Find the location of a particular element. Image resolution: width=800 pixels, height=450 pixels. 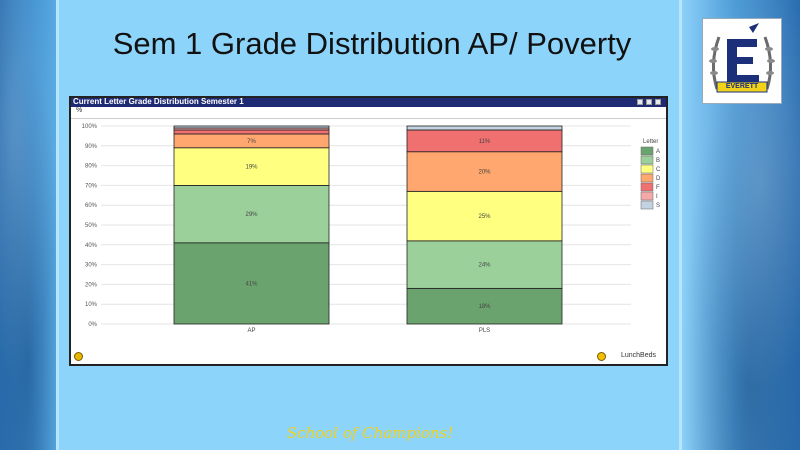

legend-entry: I is located at coordinates (657, 197).